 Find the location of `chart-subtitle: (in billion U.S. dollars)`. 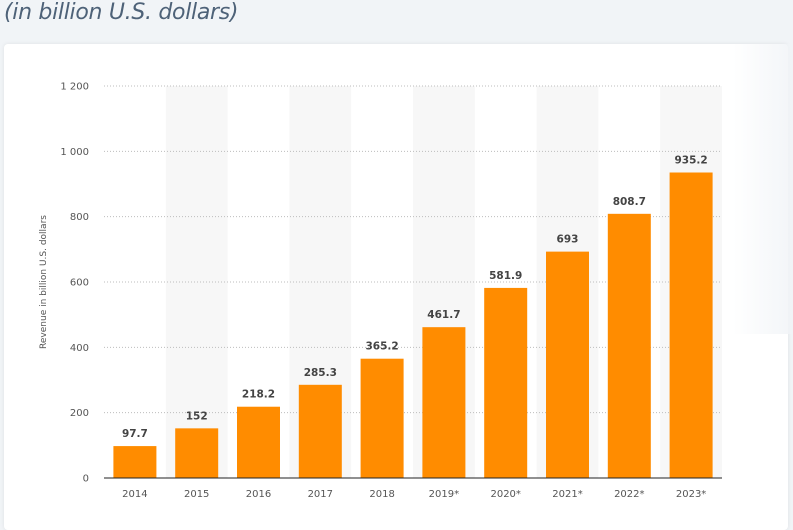

chart-subtitle: (in billion U.S. dollars) is located at coordinates (121, 12).